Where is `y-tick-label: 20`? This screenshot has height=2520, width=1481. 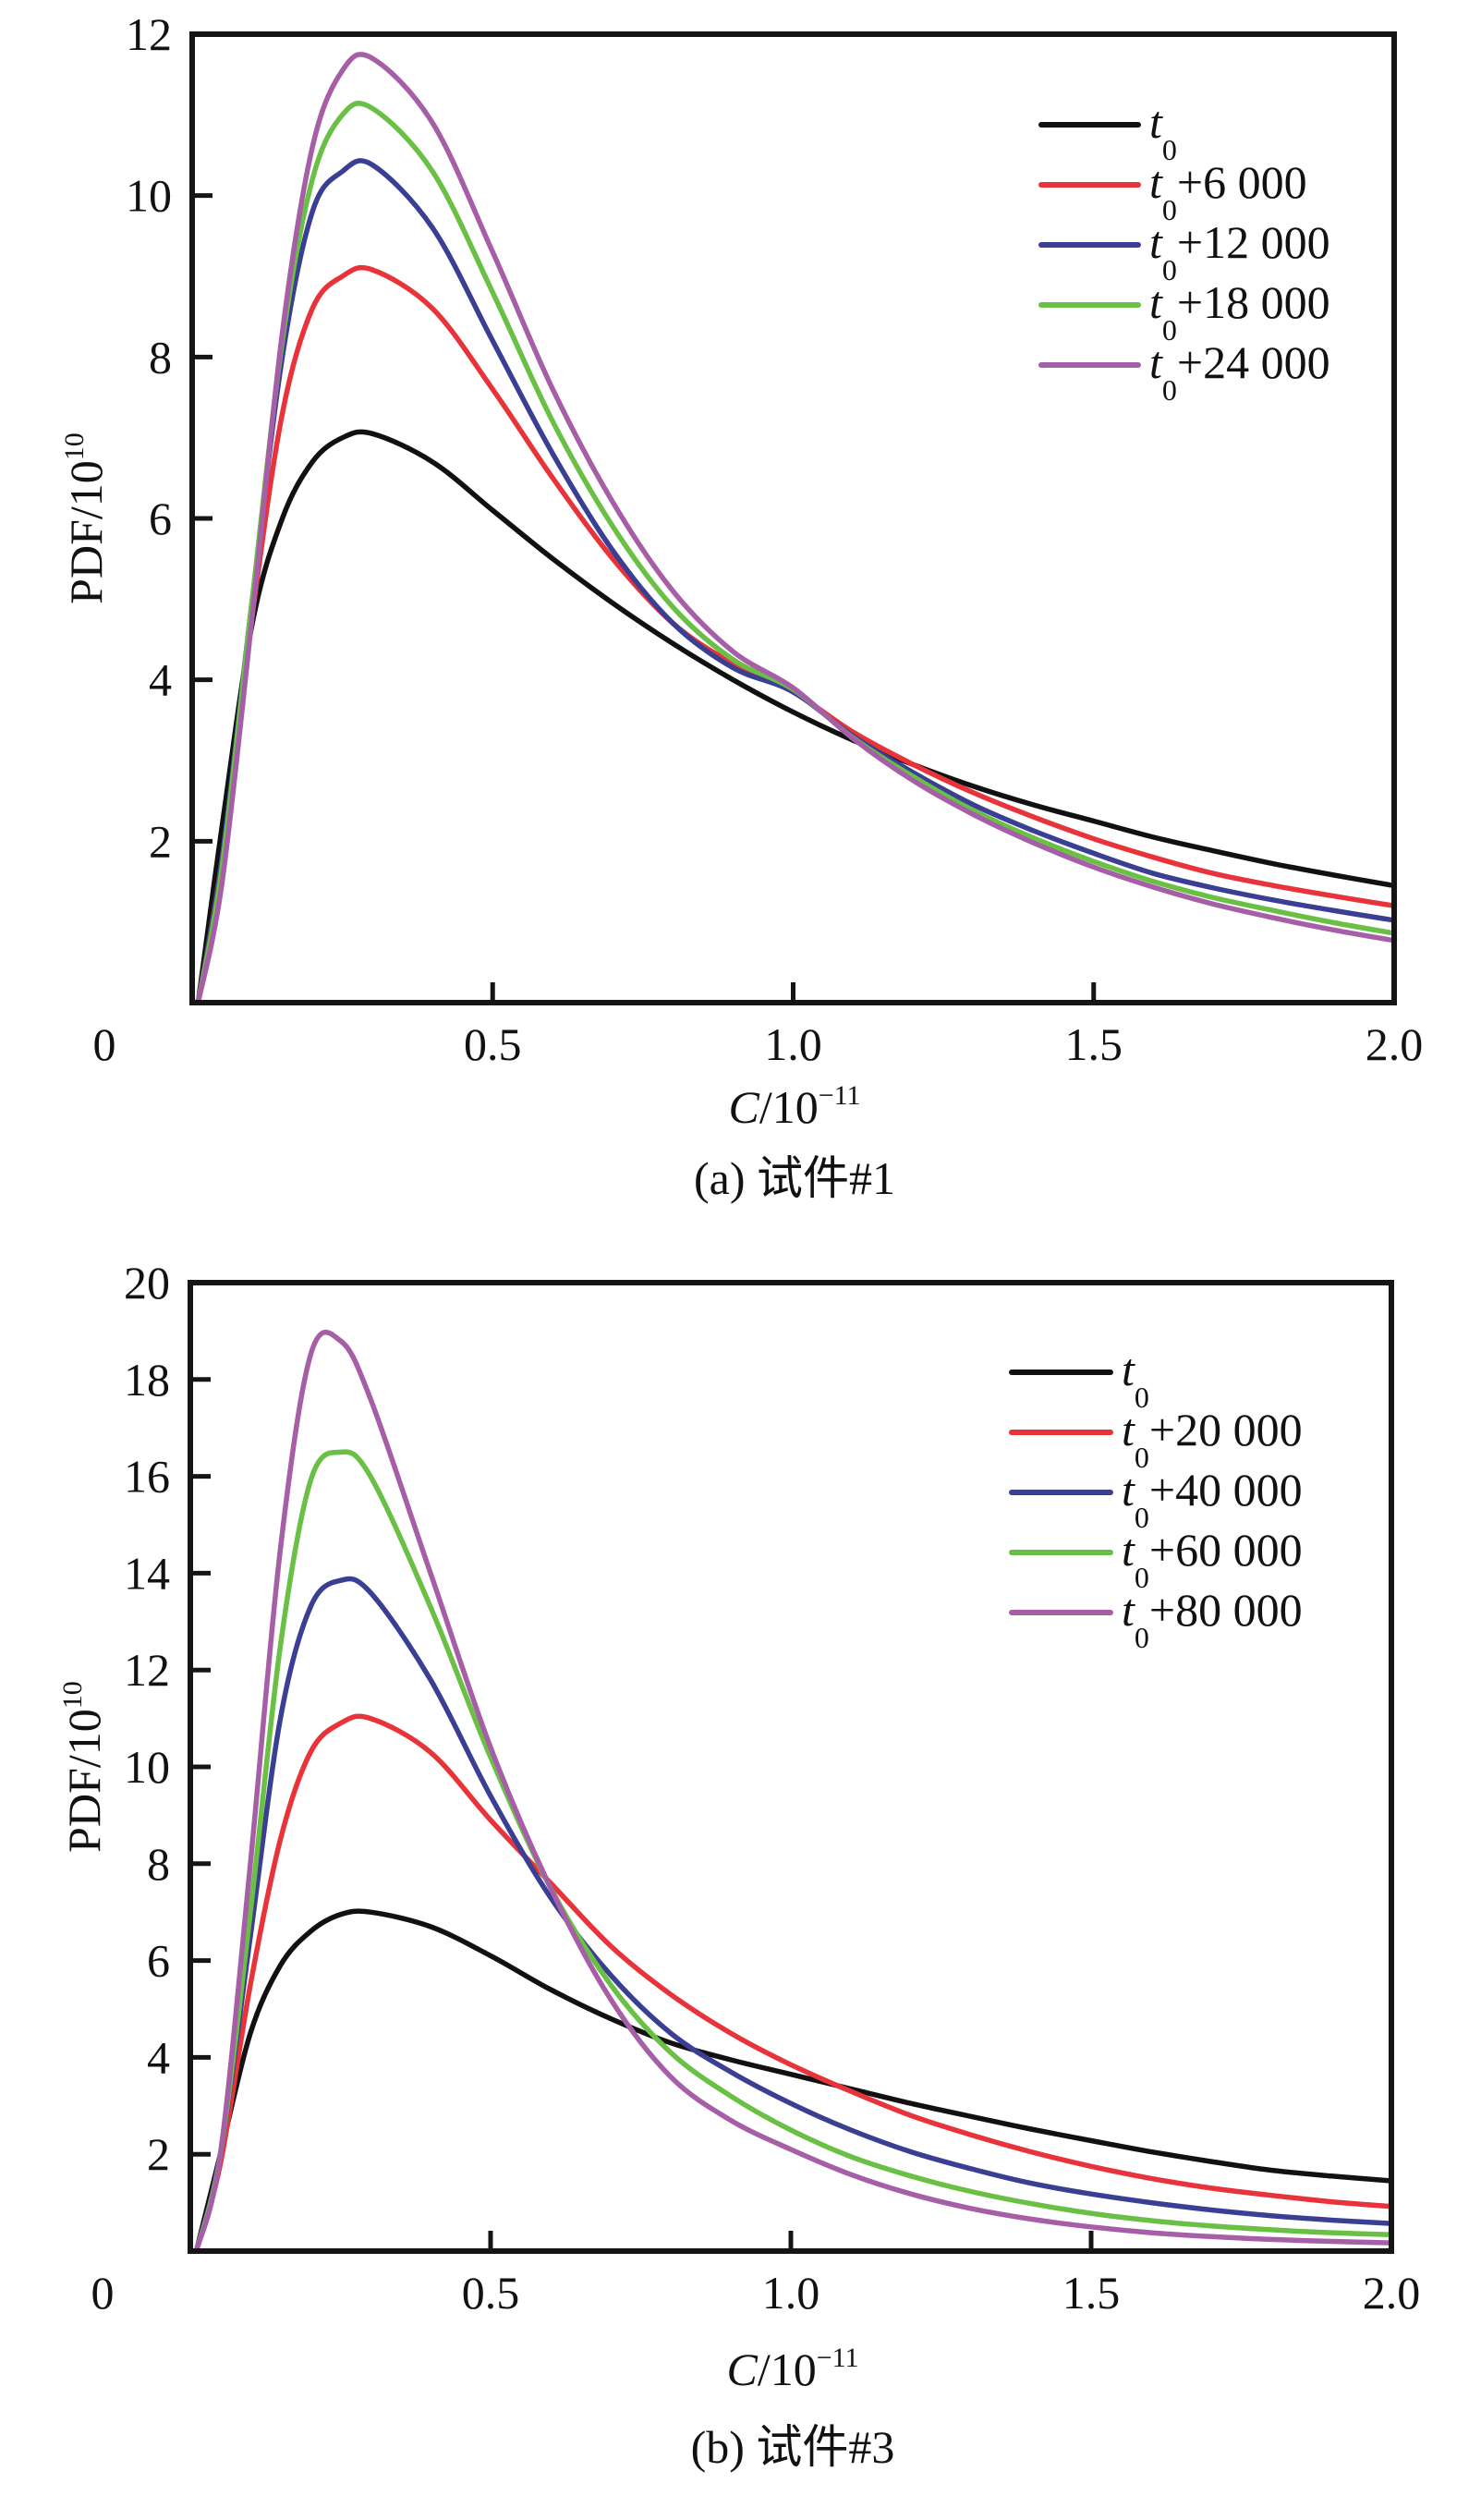
y-tick-label: 20 is located at coordinates (147, 1283).